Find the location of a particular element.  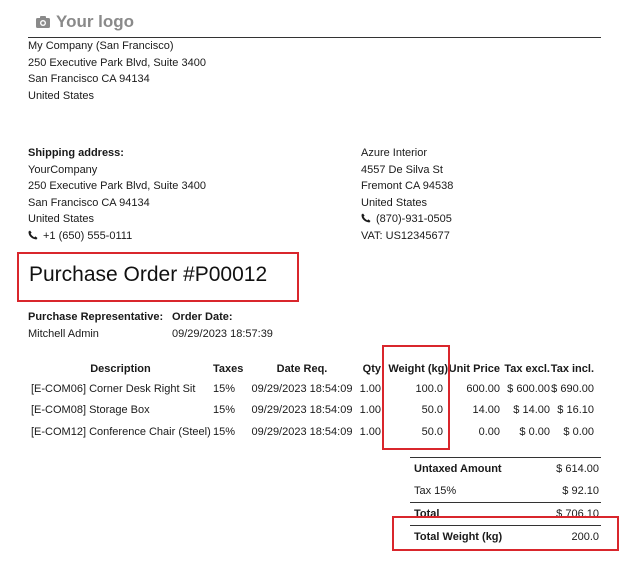

shipping-heading: Shipping address: is located at coordinates (76, 153).